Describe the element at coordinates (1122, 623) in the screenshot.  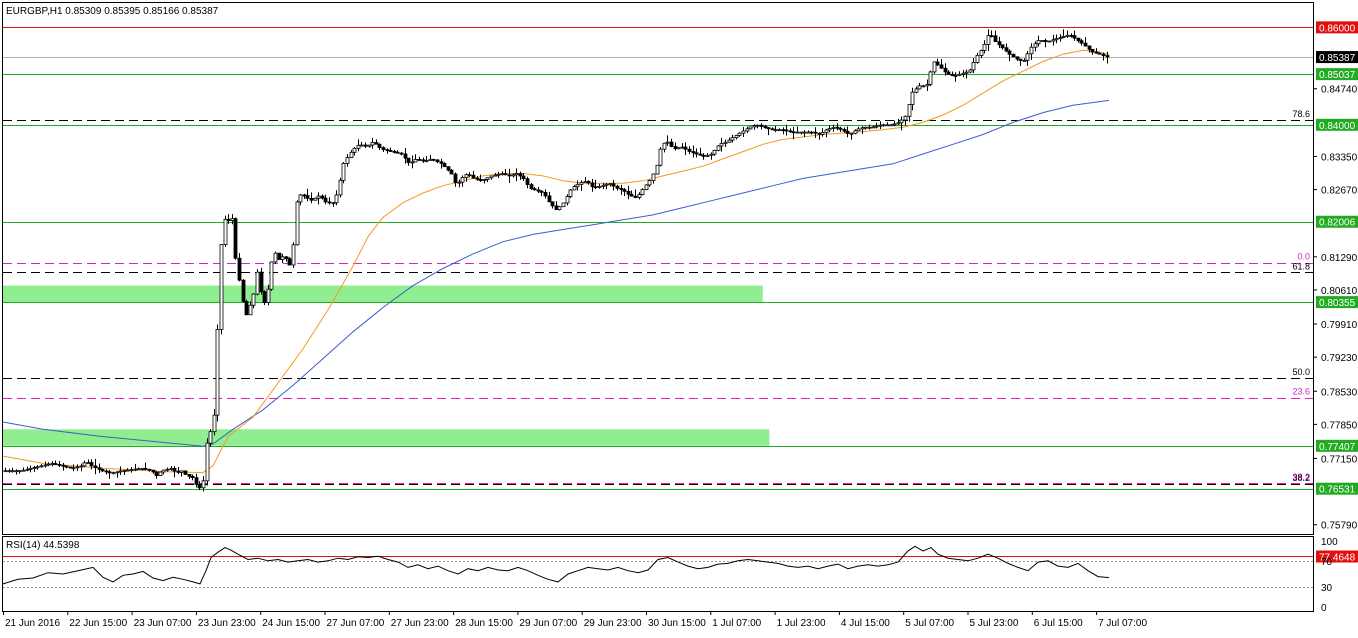
I see `x-tick-label: 7 Jul 07:00` at that location.